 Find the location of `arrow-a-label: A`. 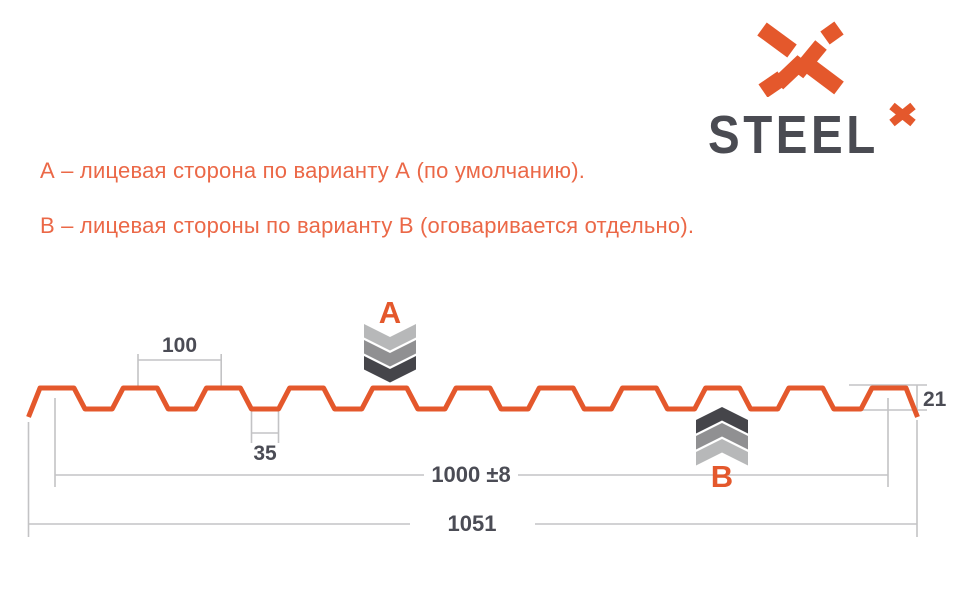

arrow-a-label: A is located at coordinates (390, 312).